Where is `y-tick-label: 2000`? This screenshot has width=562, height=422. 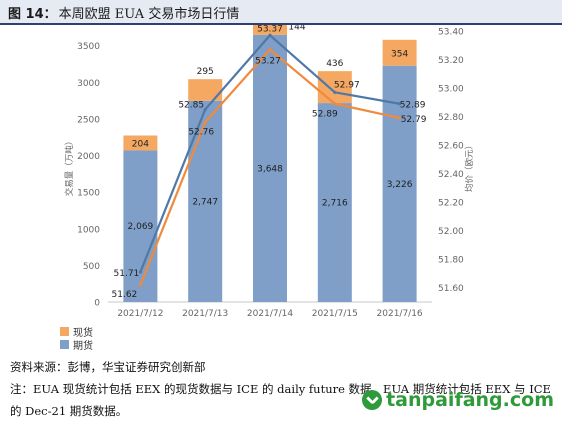 y-tick-label: 2000 is located at coordinates (88, 157).